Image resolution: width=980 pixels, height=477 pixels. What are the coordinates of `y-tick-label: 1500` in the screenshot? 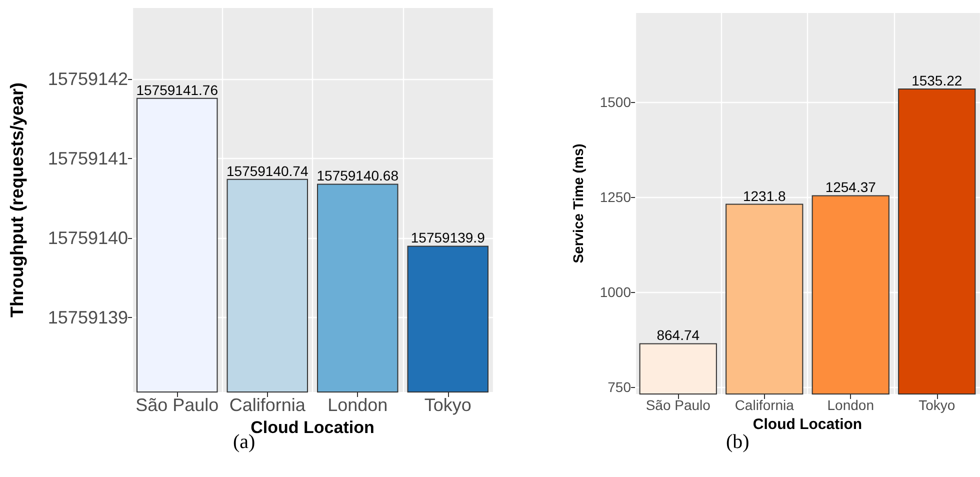 It's located at (616, 102).